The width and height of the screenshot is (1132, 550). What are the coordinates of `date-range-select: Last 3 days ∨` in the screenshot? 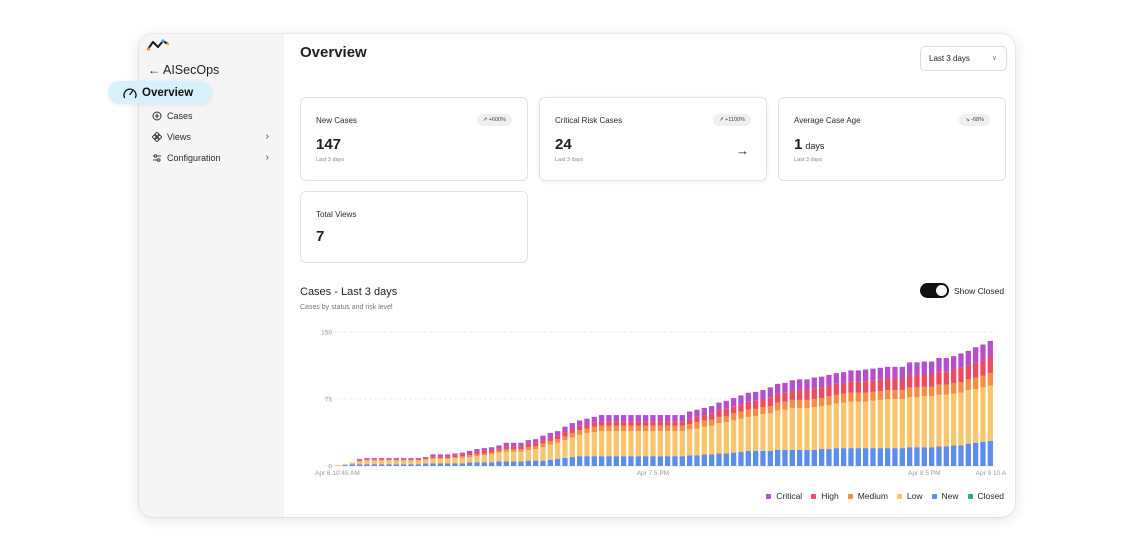 It's located at (963, 58).